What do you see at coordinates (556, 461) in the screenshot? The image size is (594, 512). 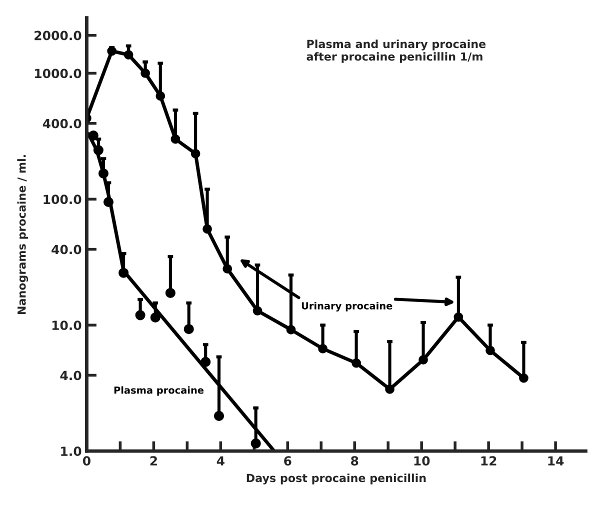 I see `x-tick-label: 14` at bounding box center [556, 461].